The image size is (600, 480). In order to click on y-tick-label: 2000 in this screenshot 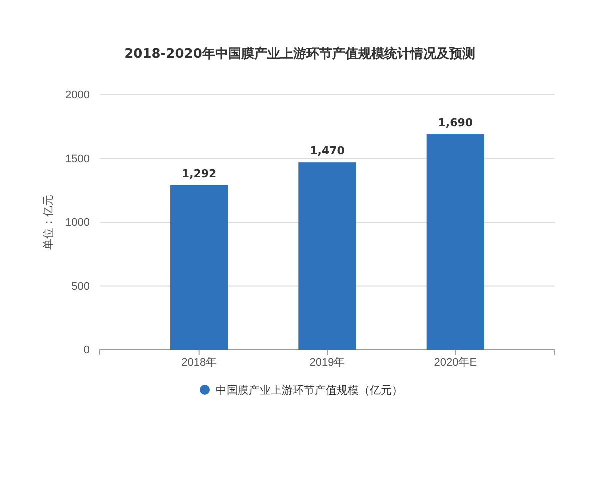, I will do `click(78, 96)`.